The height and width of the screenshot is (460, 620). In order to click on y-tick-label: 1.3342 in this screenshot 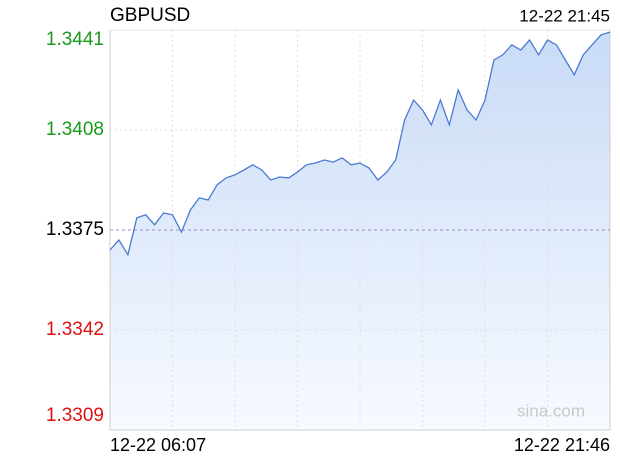, I will do `click(75, 329)`.